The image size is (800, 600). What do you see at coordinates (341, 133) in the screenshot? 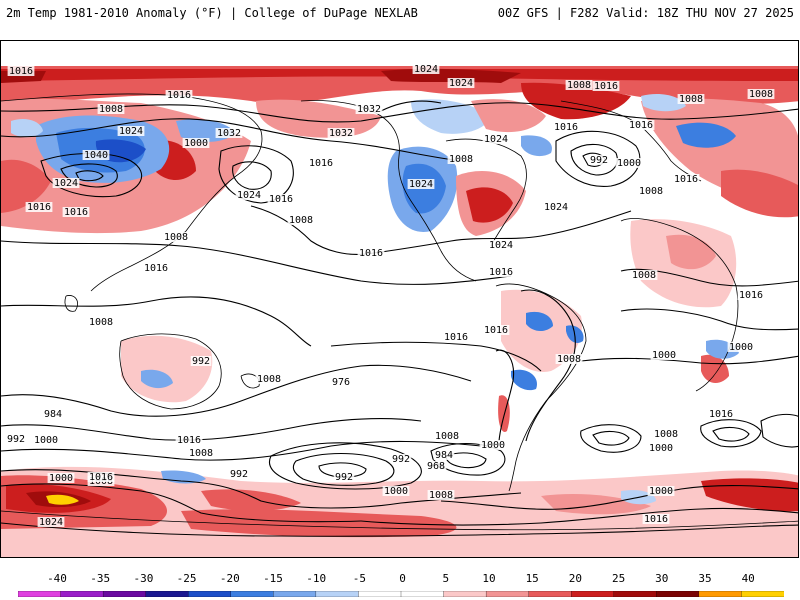
I see `isobar-label: 1032` at bounding box center [341, 133].